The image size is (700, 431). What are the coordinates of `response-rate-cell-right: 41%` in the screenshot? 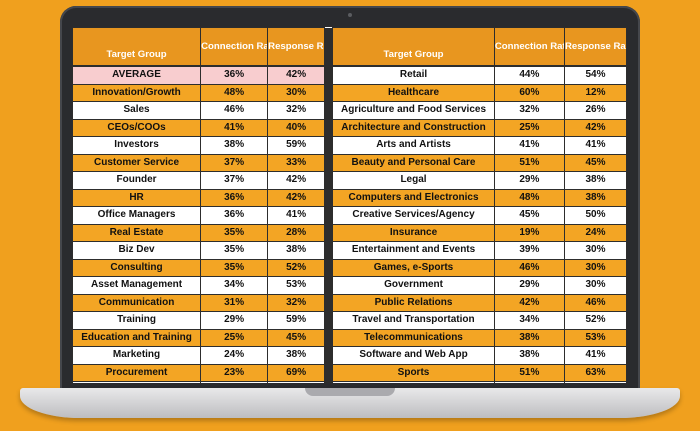 It's located at (595, 145).